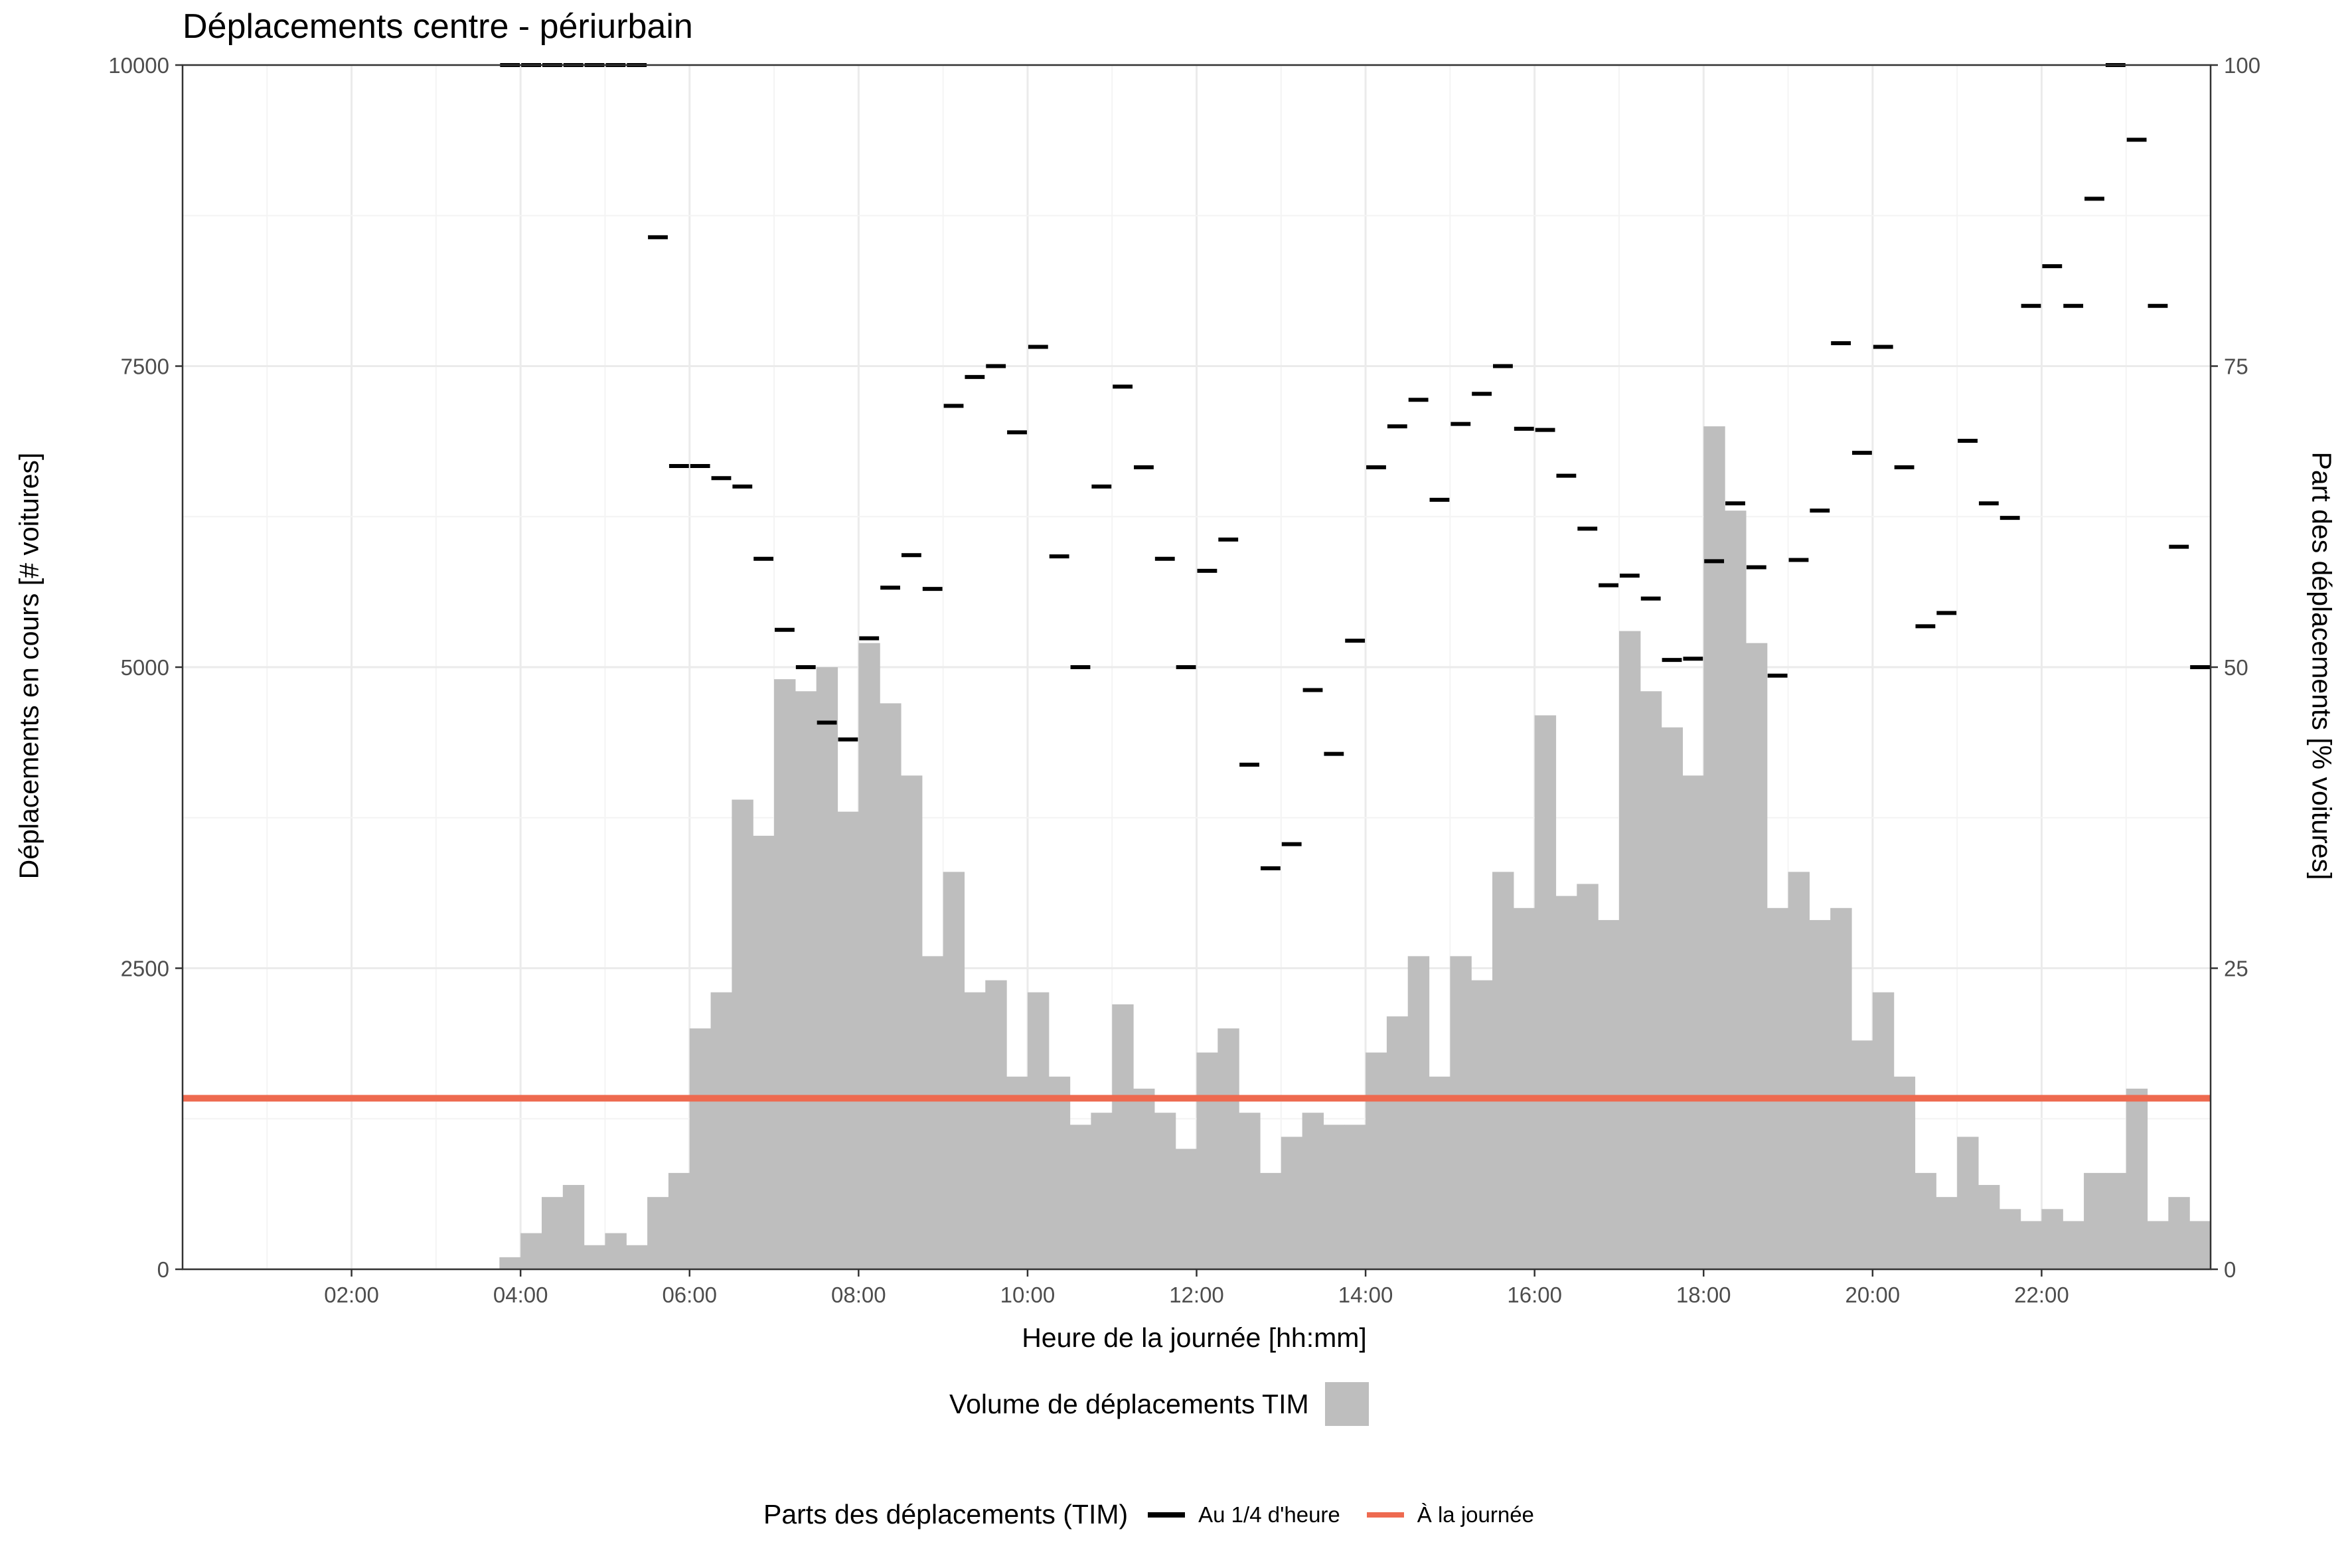 The width and height of the screenshot is (2352, 1568). Describe the element at coordinates (352, 1295) in the screenshot. I see `x-tick-label: 02:00` at that location.